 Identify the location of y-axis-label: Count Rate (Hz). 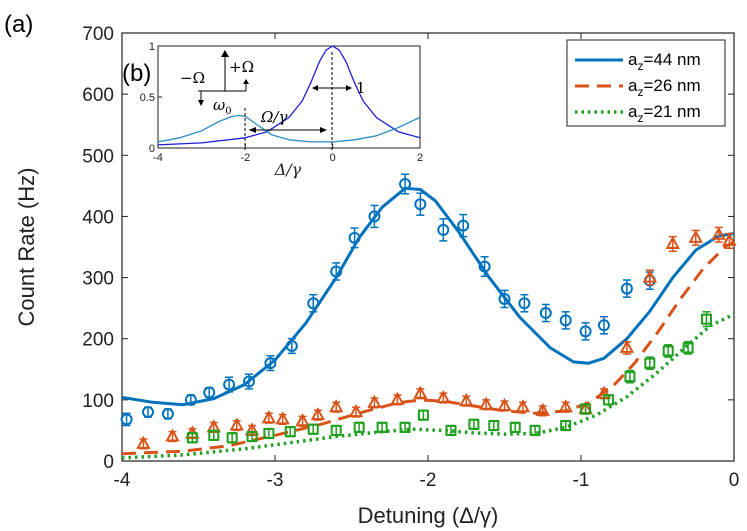
(26, 247).